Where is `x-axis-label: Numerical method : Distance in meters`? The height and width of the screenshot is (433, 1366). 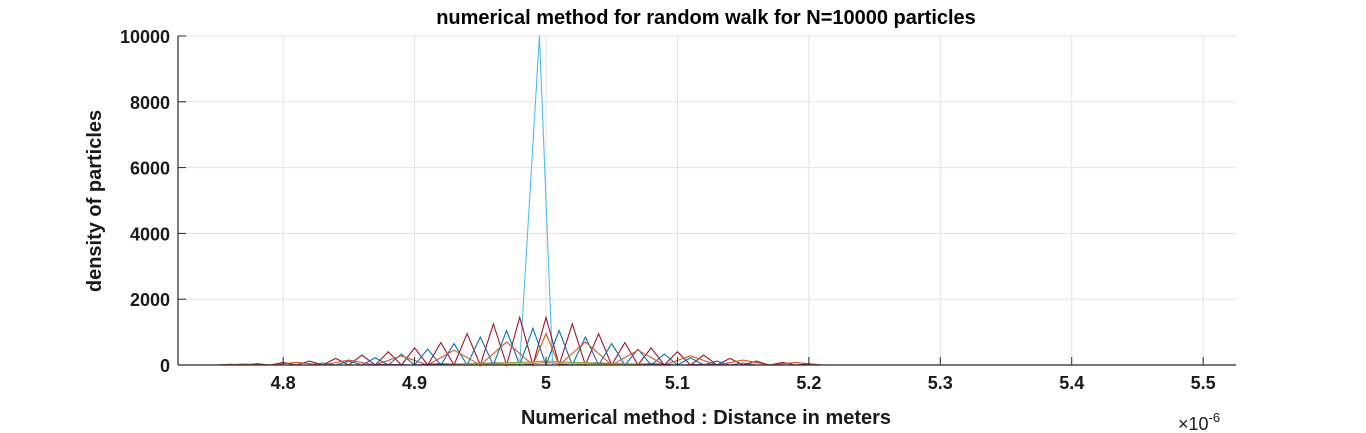
x-axis-label: Numerical method : Distance in meters is located at coordinates (706, 418).